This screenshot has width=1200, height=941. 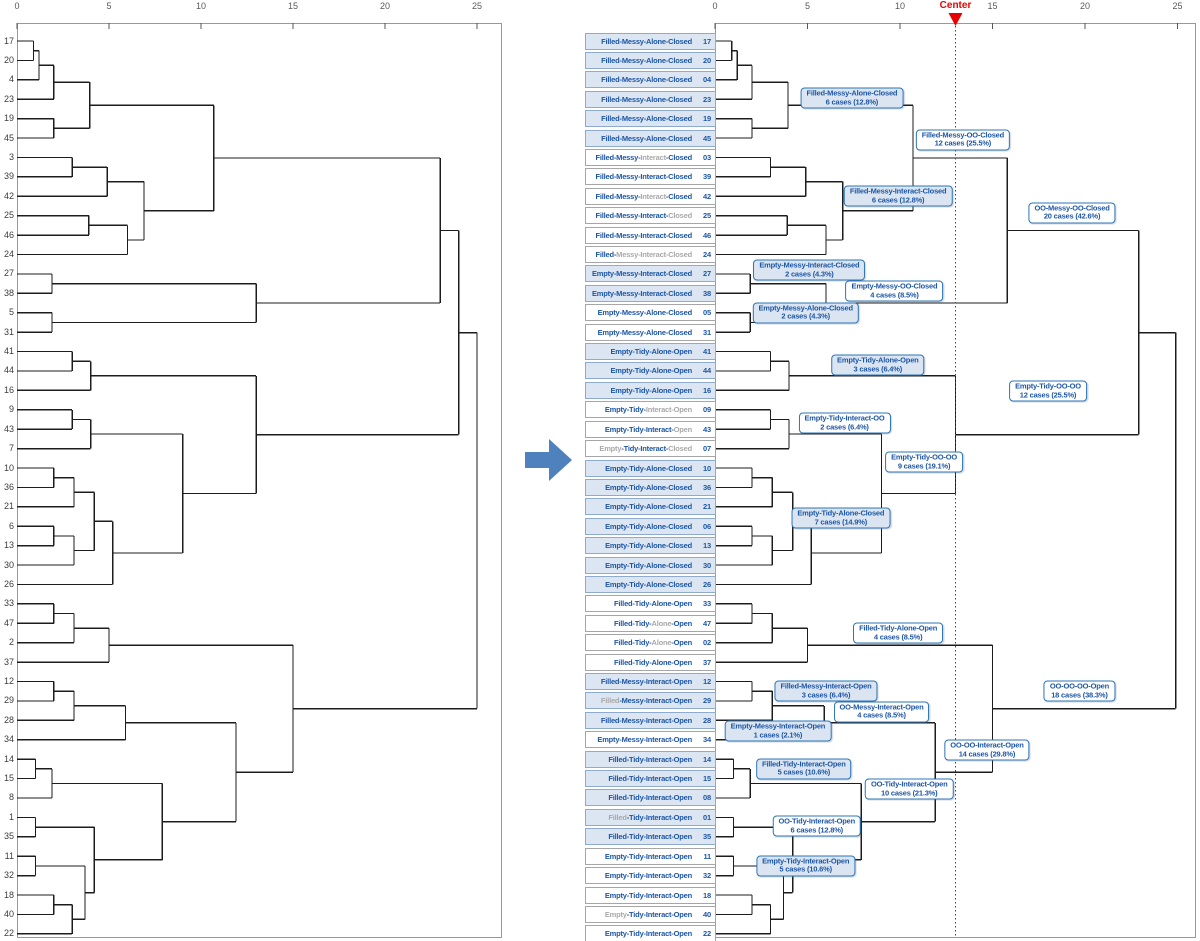 I want to click on leaf-id-label: 42, so click(x=8, y=195).